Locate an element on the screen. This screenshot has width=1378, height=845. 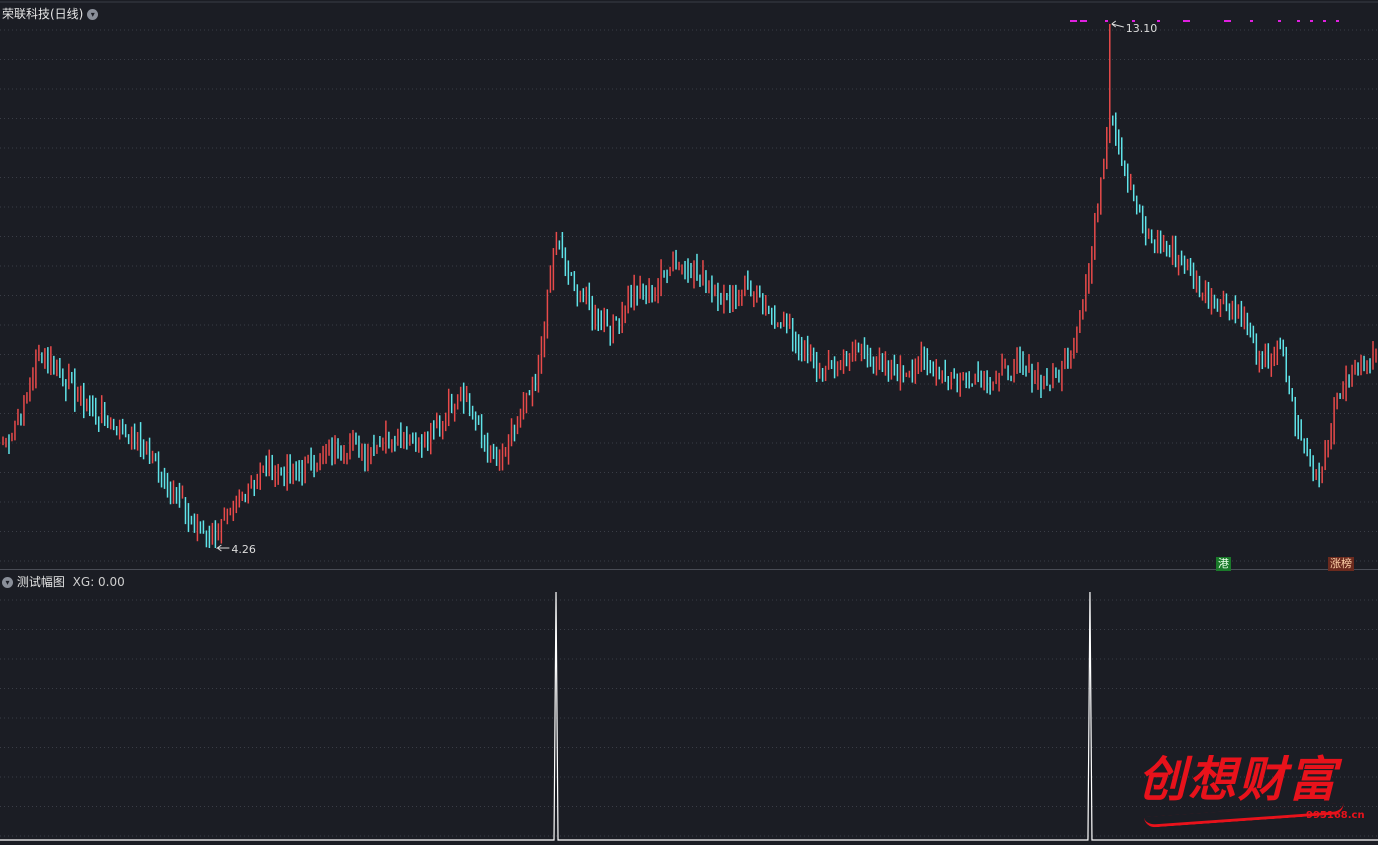
main-title: 荣联科技(日线) is located at coordinates (43, 14).